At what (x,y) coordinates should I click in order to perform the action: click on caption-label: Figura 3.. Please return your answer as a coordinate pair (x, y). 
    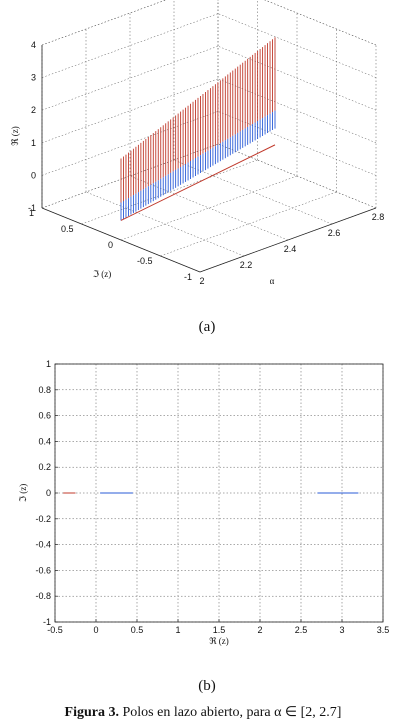
    Looking at the image, I should click on (92, 712).